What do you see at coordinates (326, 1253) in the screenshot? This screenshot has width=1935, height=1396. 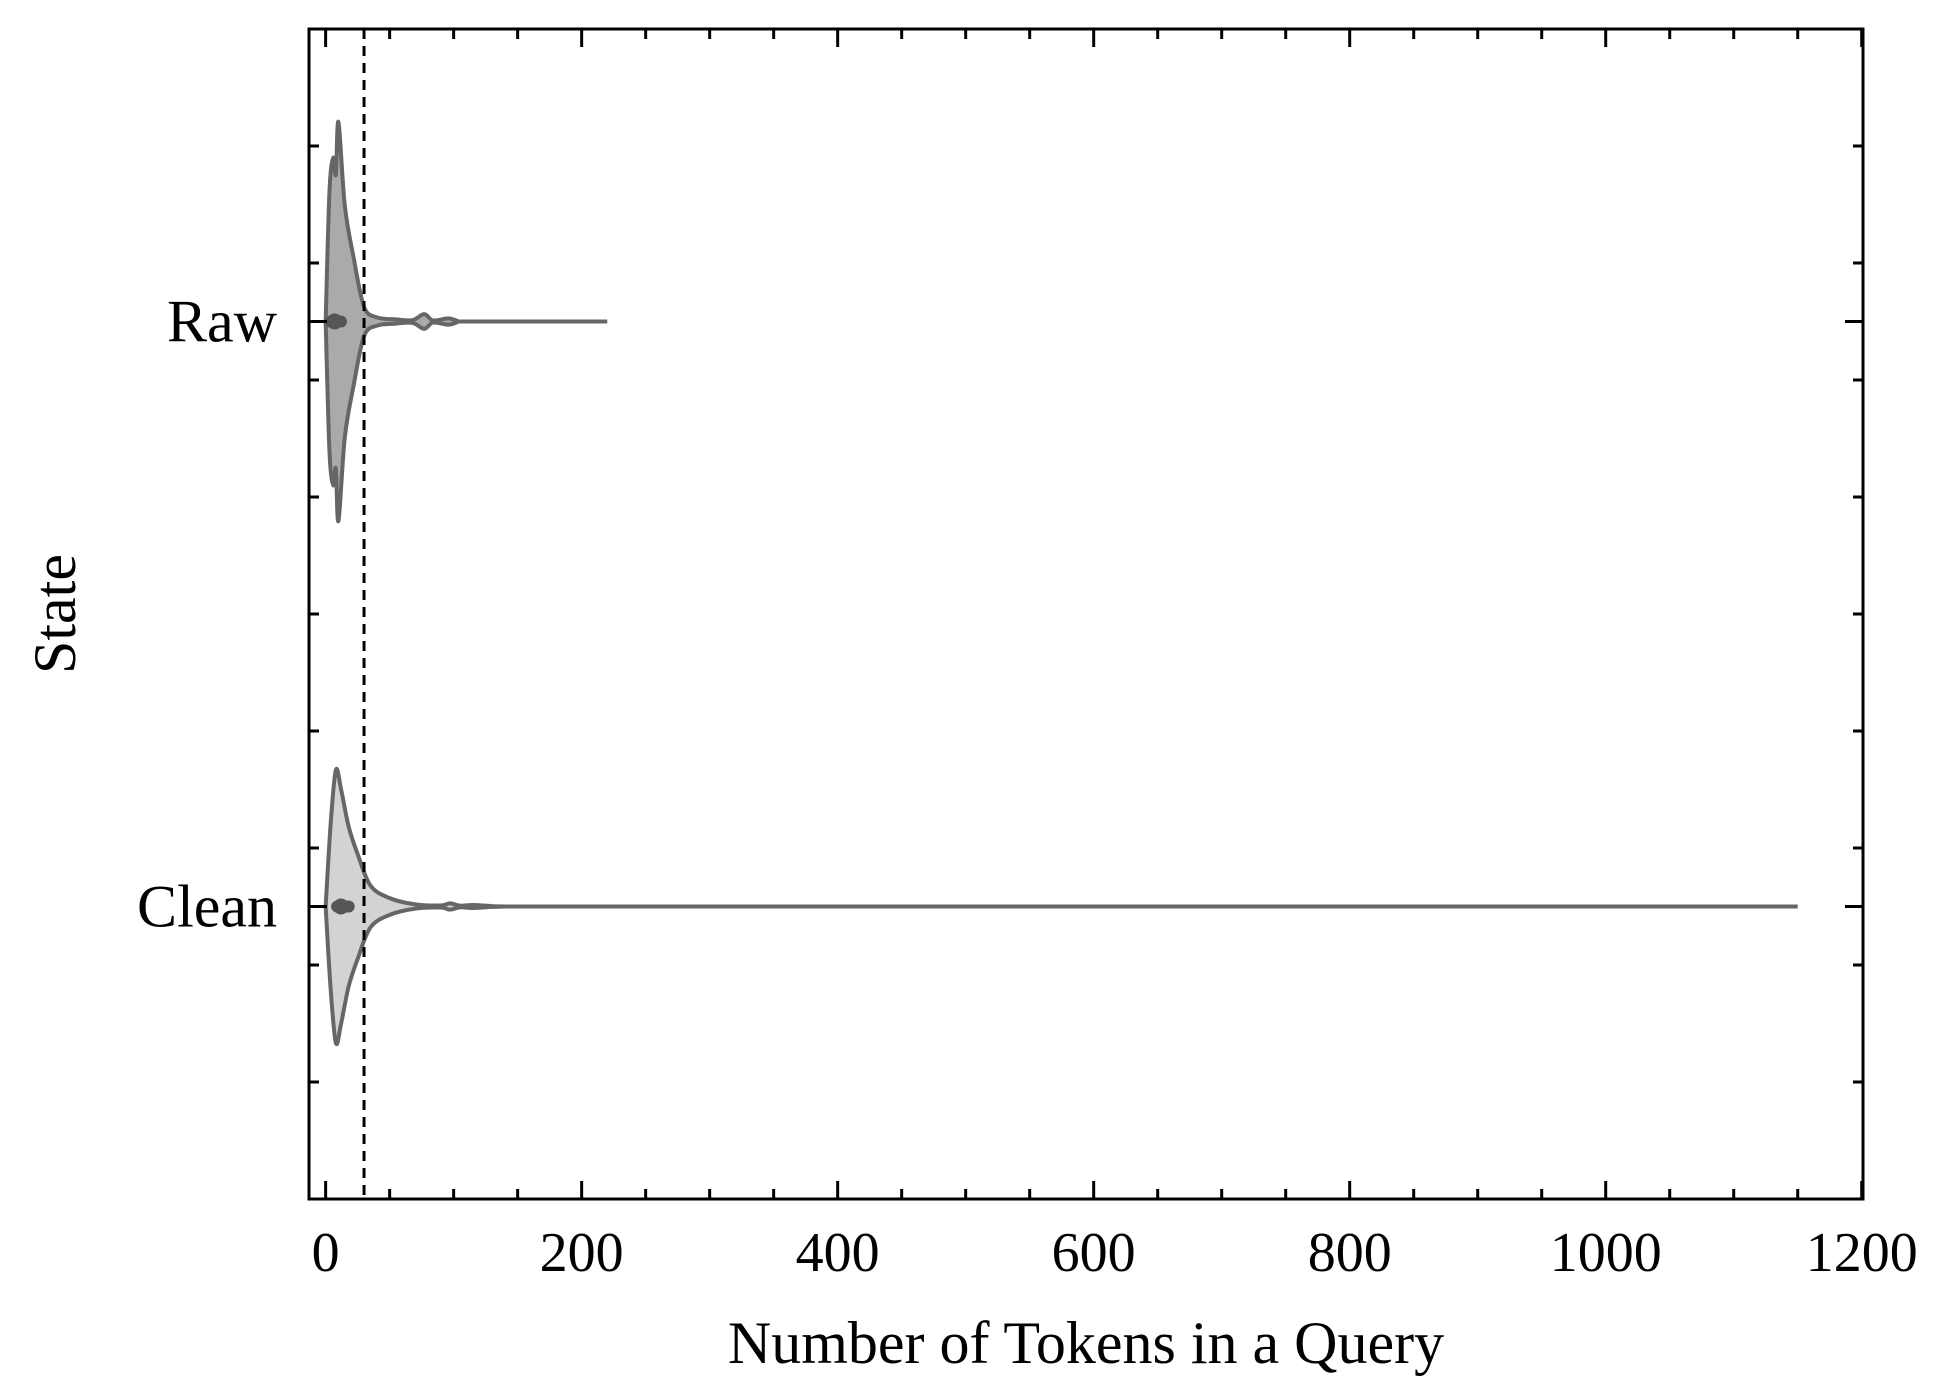 I see `x-tick-label: 0` at bounding box center [326, 1253].